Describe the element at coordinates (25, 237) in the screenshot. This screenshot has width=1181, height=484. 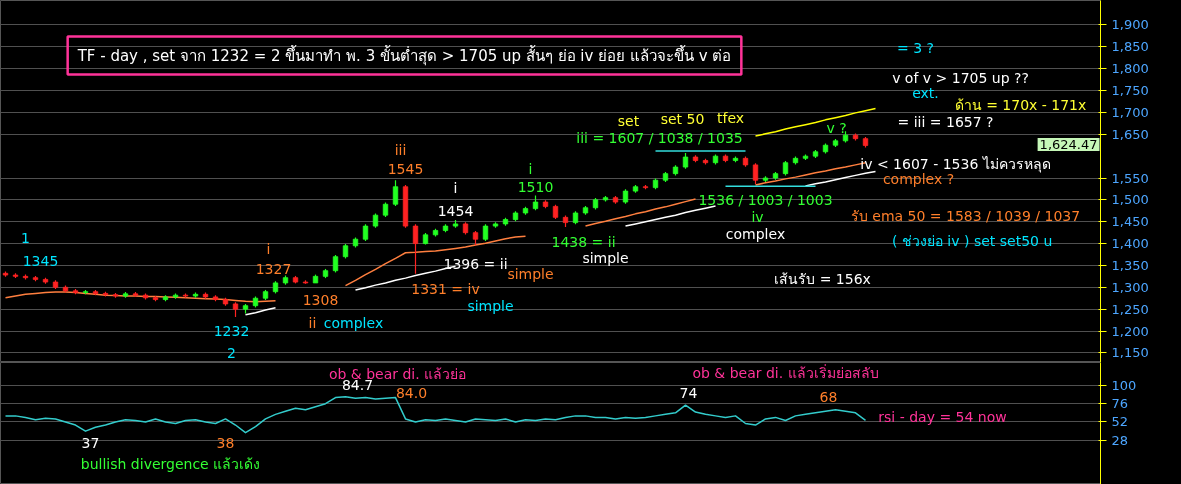
I see `annotation: 1` at that location.